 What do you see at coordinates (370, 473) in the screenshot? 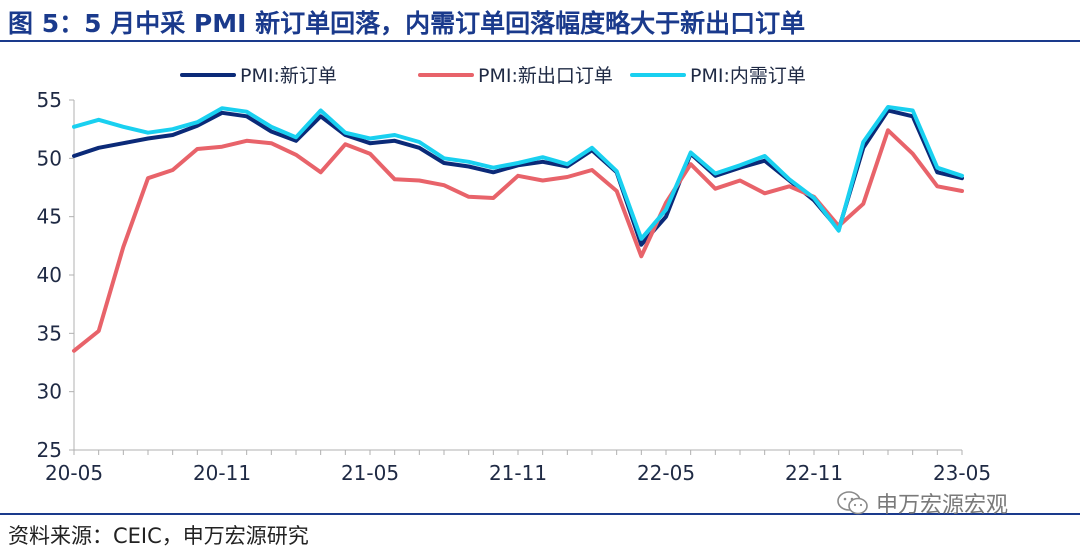
I see `x-tick-label: 21-05` at bounding box center [370, 473].